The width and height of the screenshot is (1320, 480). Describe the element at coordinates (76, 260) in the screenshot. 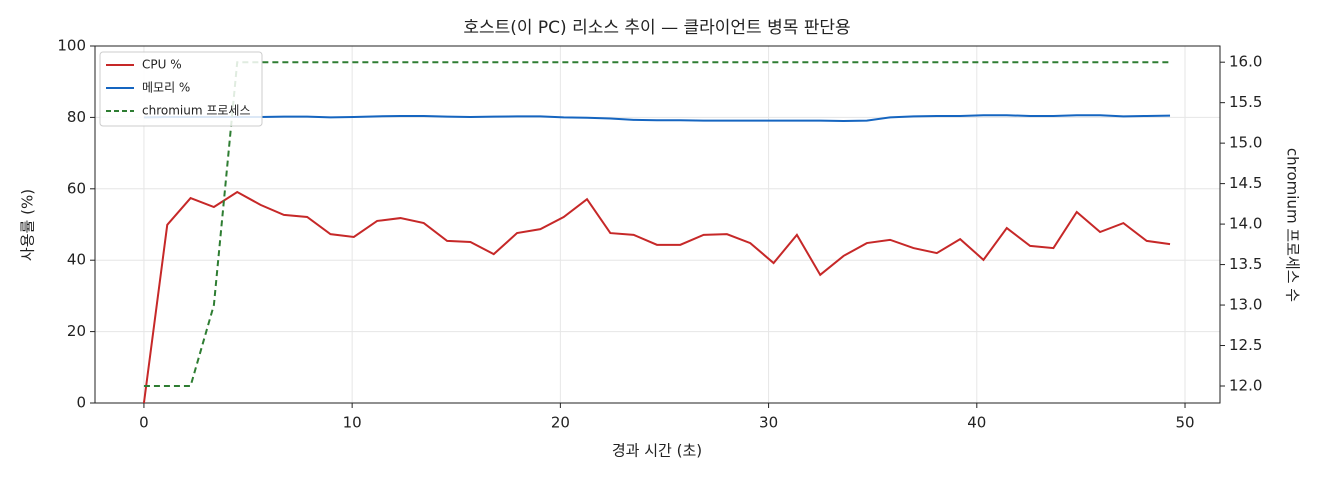

I see `y-tick-label: 40` at that location.